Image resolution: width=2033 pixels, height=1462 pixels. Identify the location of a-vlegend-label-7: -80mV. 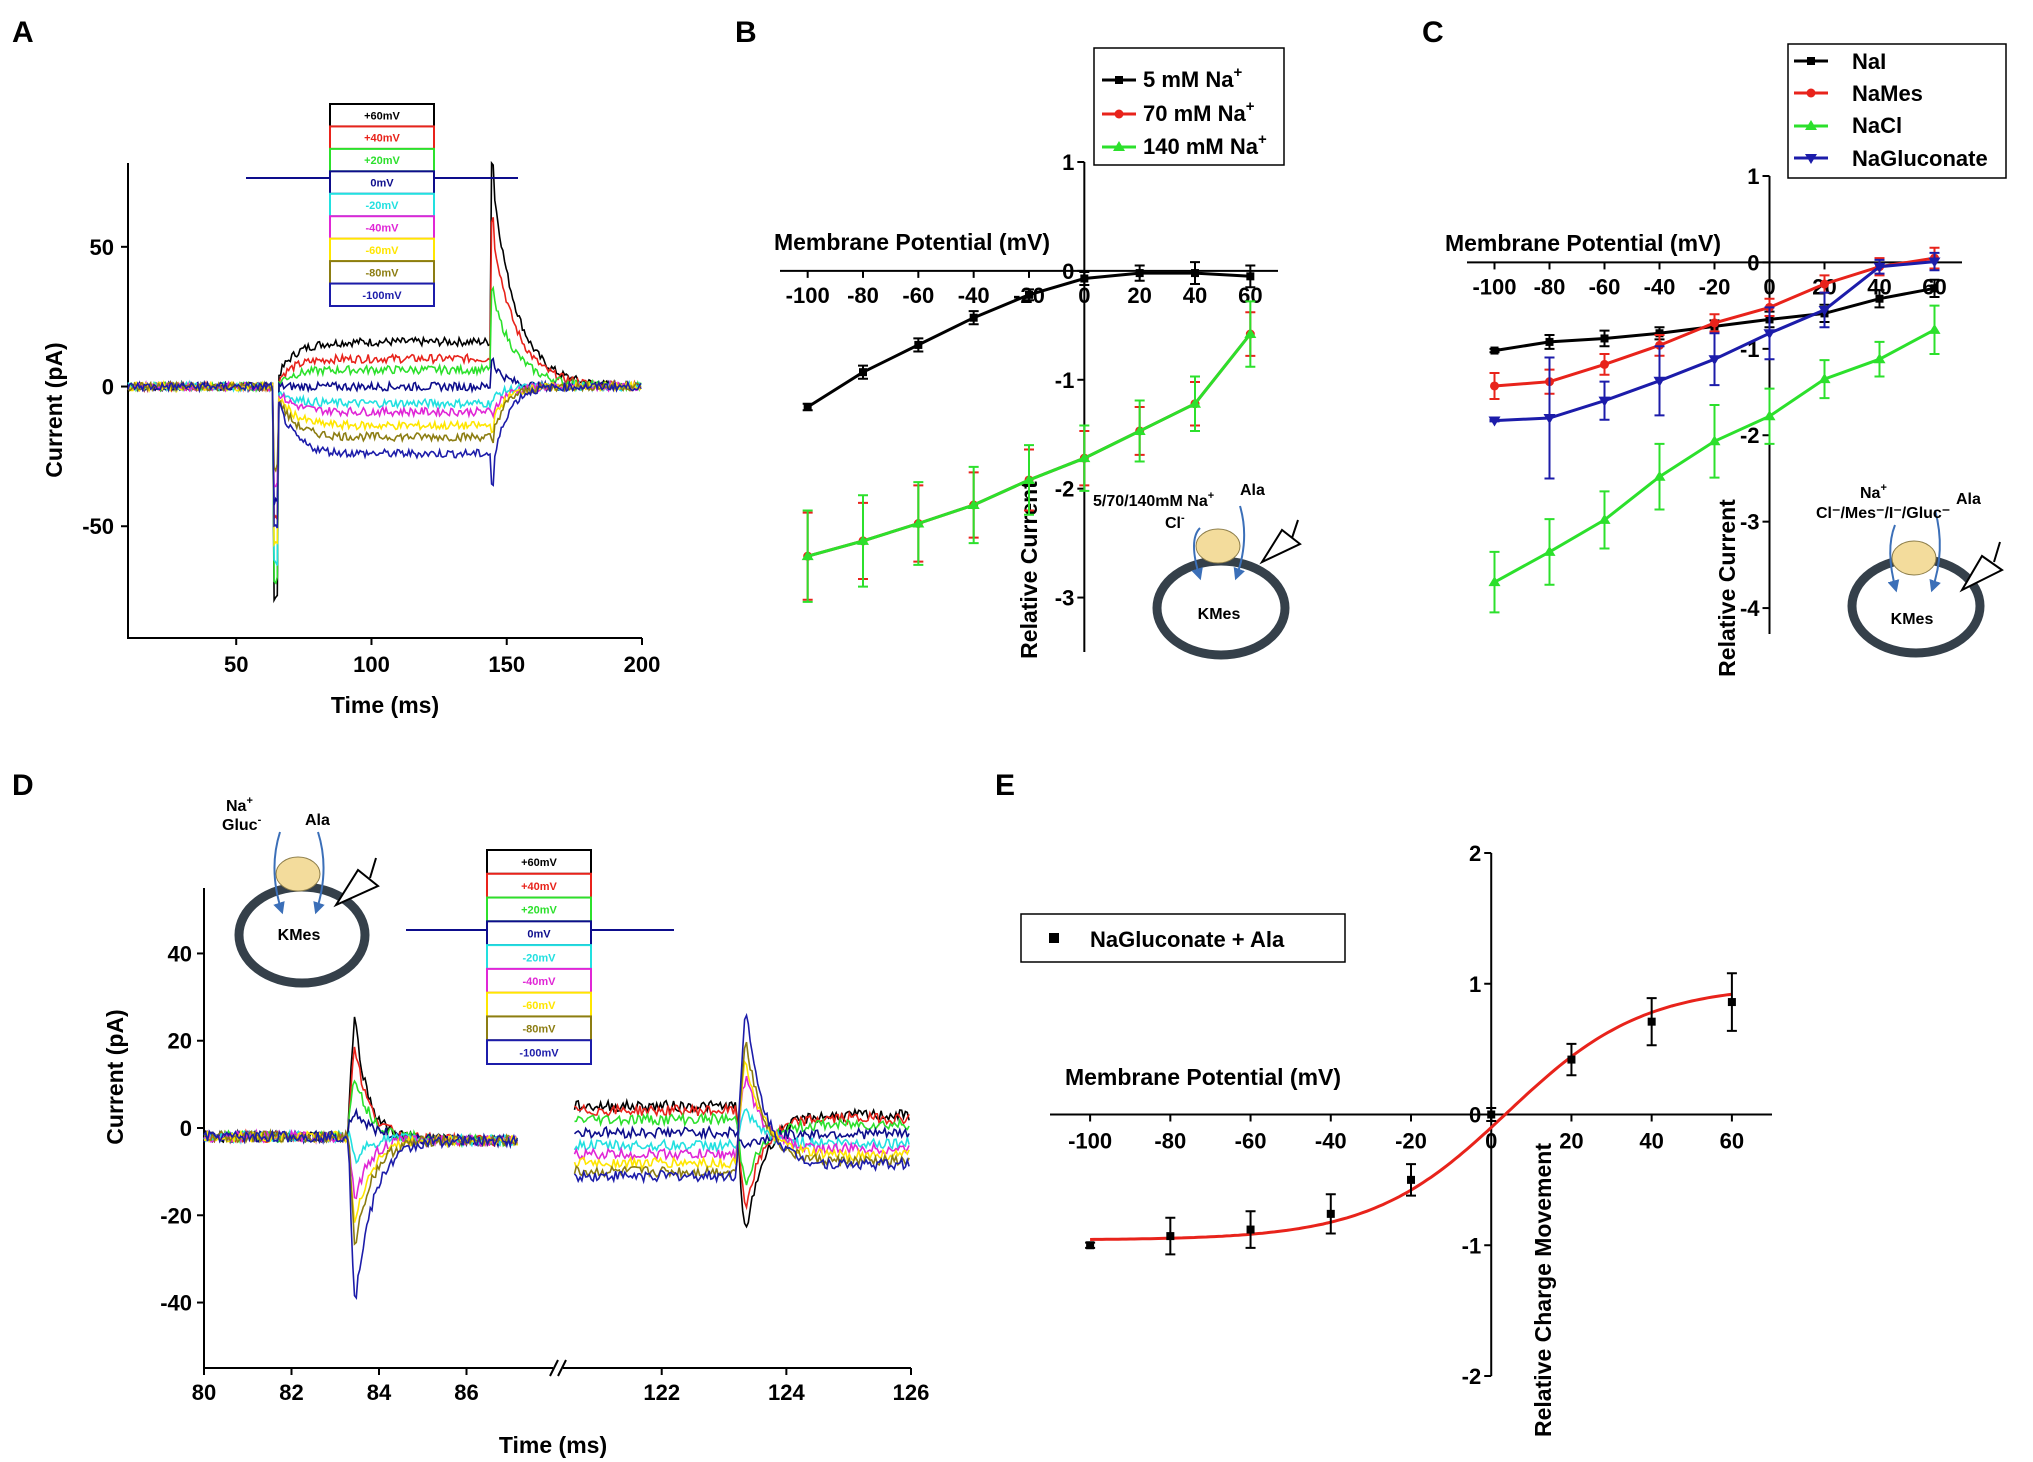
(382, 273).